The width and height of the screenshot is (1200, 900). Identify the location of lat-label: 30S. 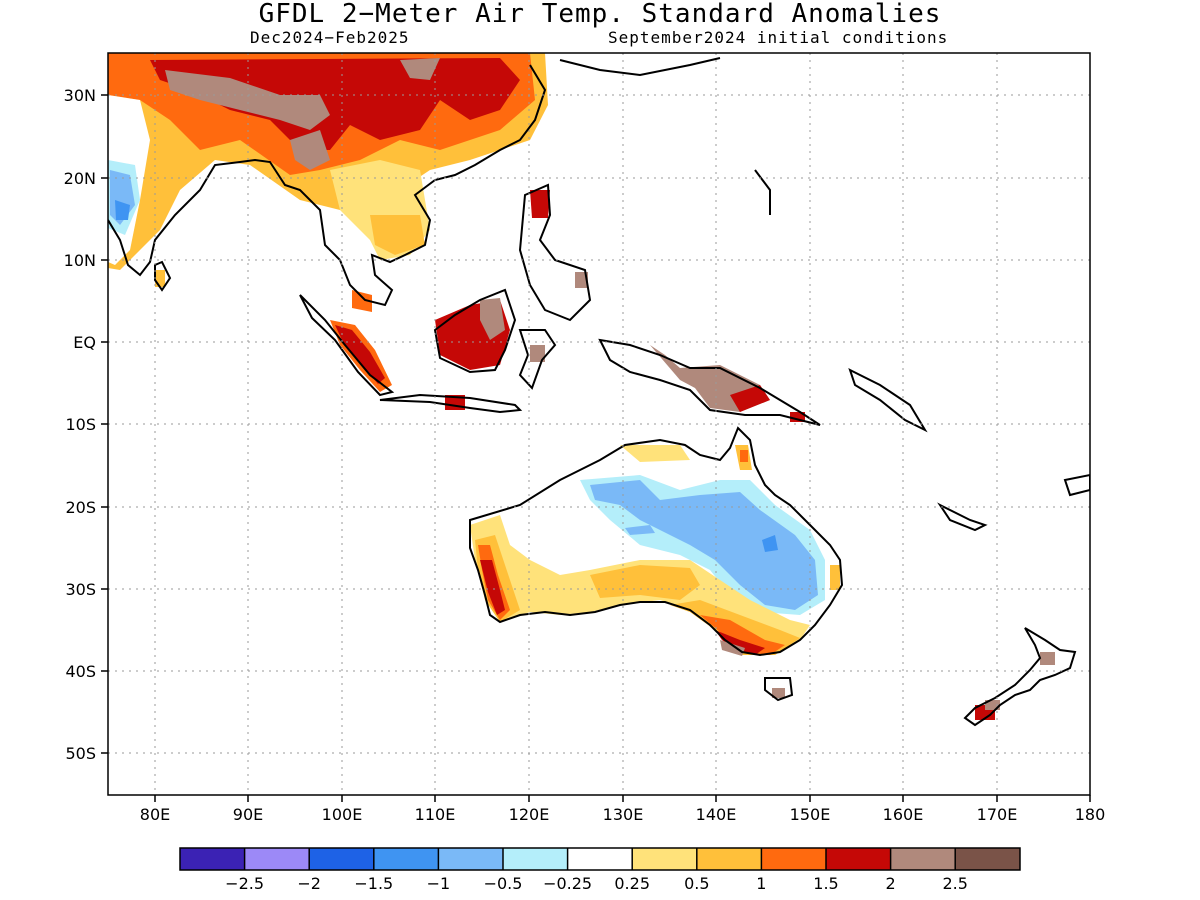
(80, 589).